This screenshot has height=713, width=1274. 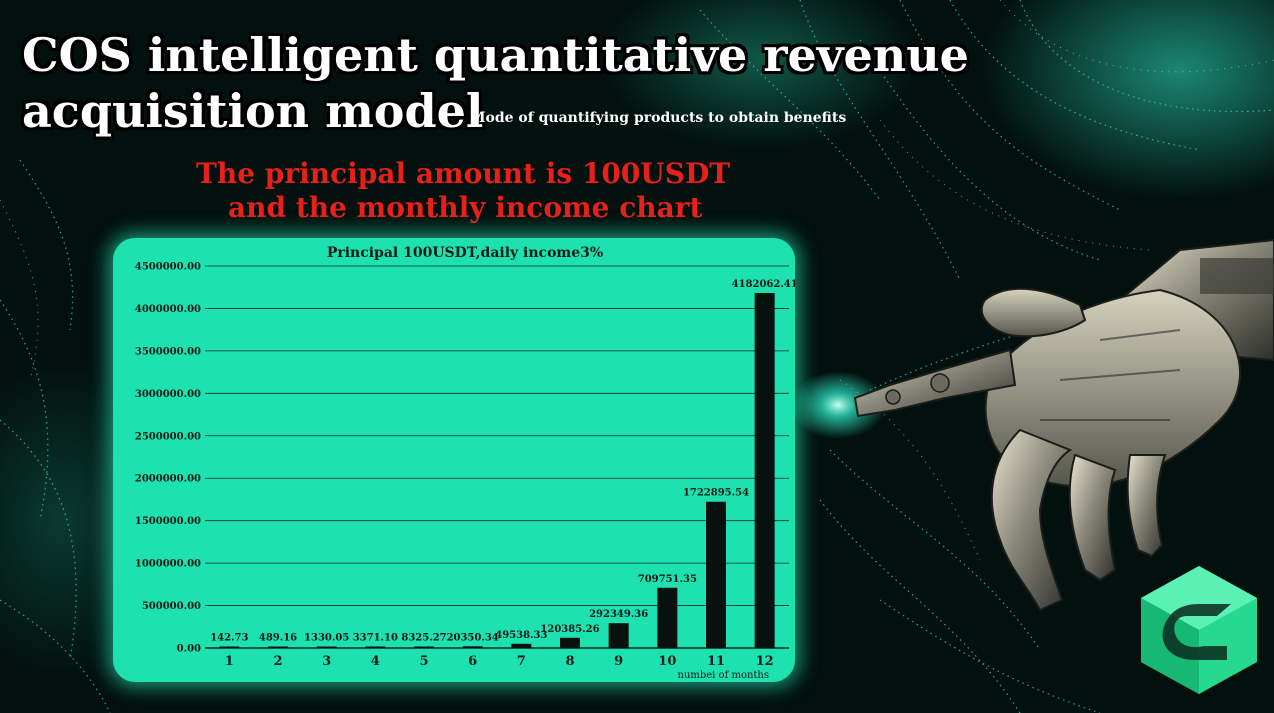 What do you see at coordinates (189, 649) in the screenshot?
I see `y-tick-label: 0.00` at bounding box center [189, 649].